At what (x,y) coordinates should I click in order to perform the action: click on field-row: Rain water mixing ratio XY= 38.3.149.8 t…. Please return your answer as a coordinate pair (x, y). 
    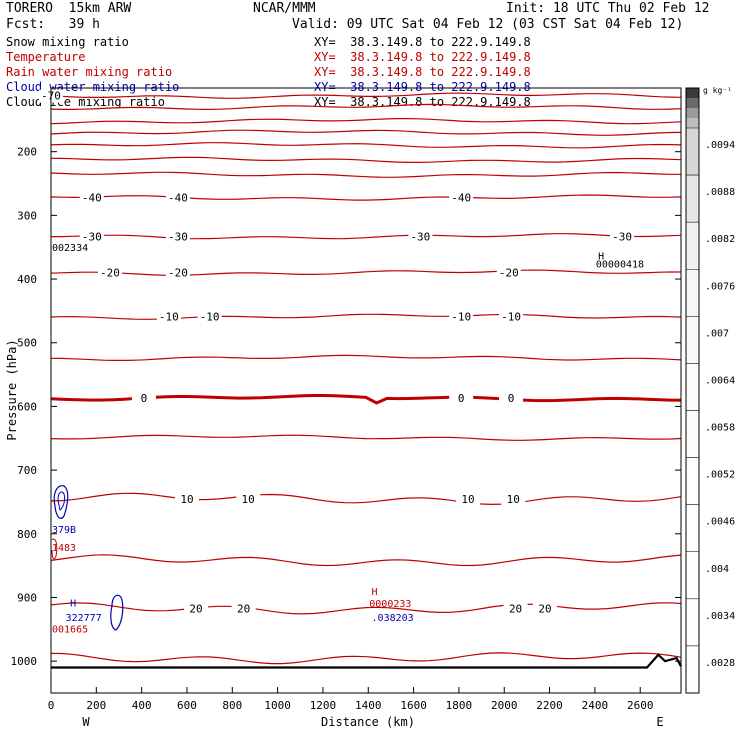
    Looking at the image, I should click on (291, 72).